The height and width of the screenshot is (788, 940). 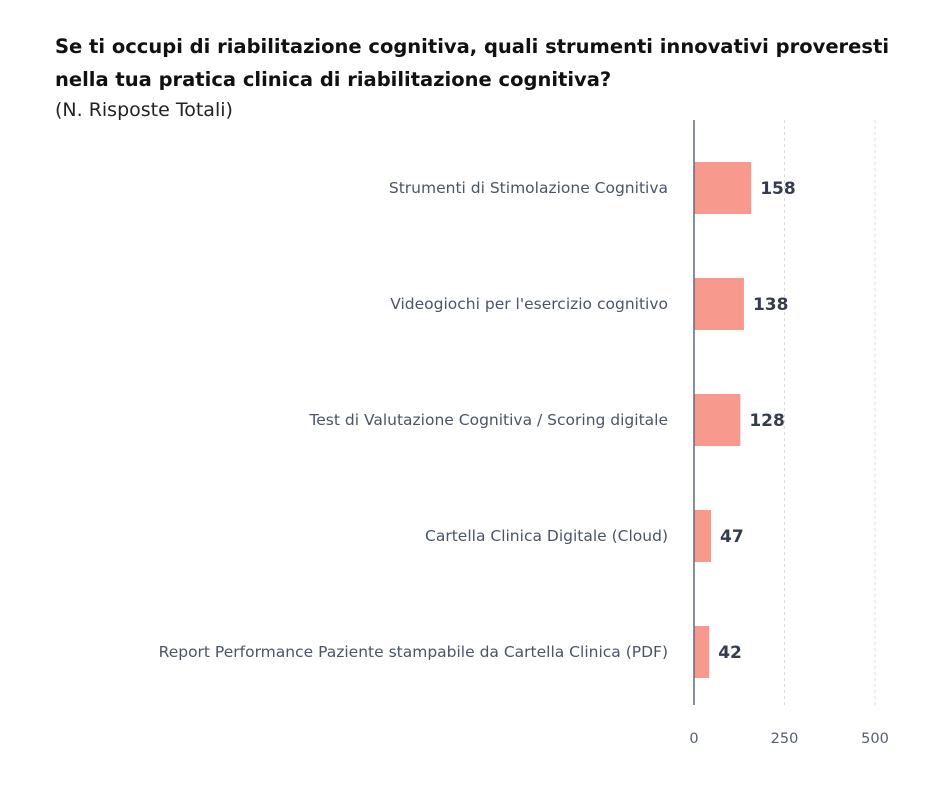 I want to click on x-tick-label: 500, so click(x=875, y=739).